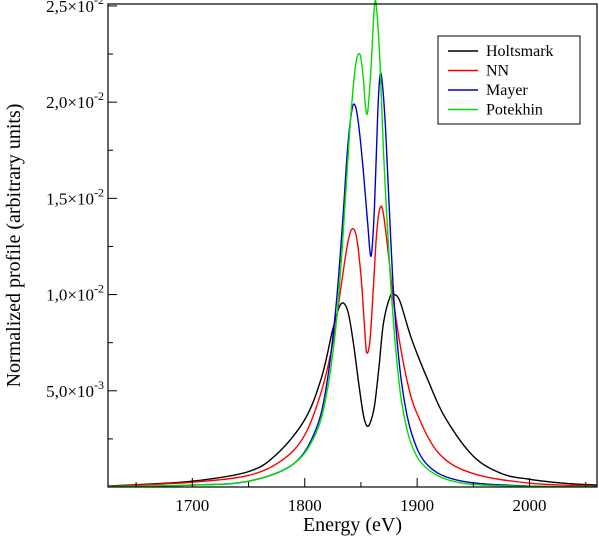 The height and width of the screenshot is (540, 599). I want to click on x-tick-label: 1700, so click(192, 505).